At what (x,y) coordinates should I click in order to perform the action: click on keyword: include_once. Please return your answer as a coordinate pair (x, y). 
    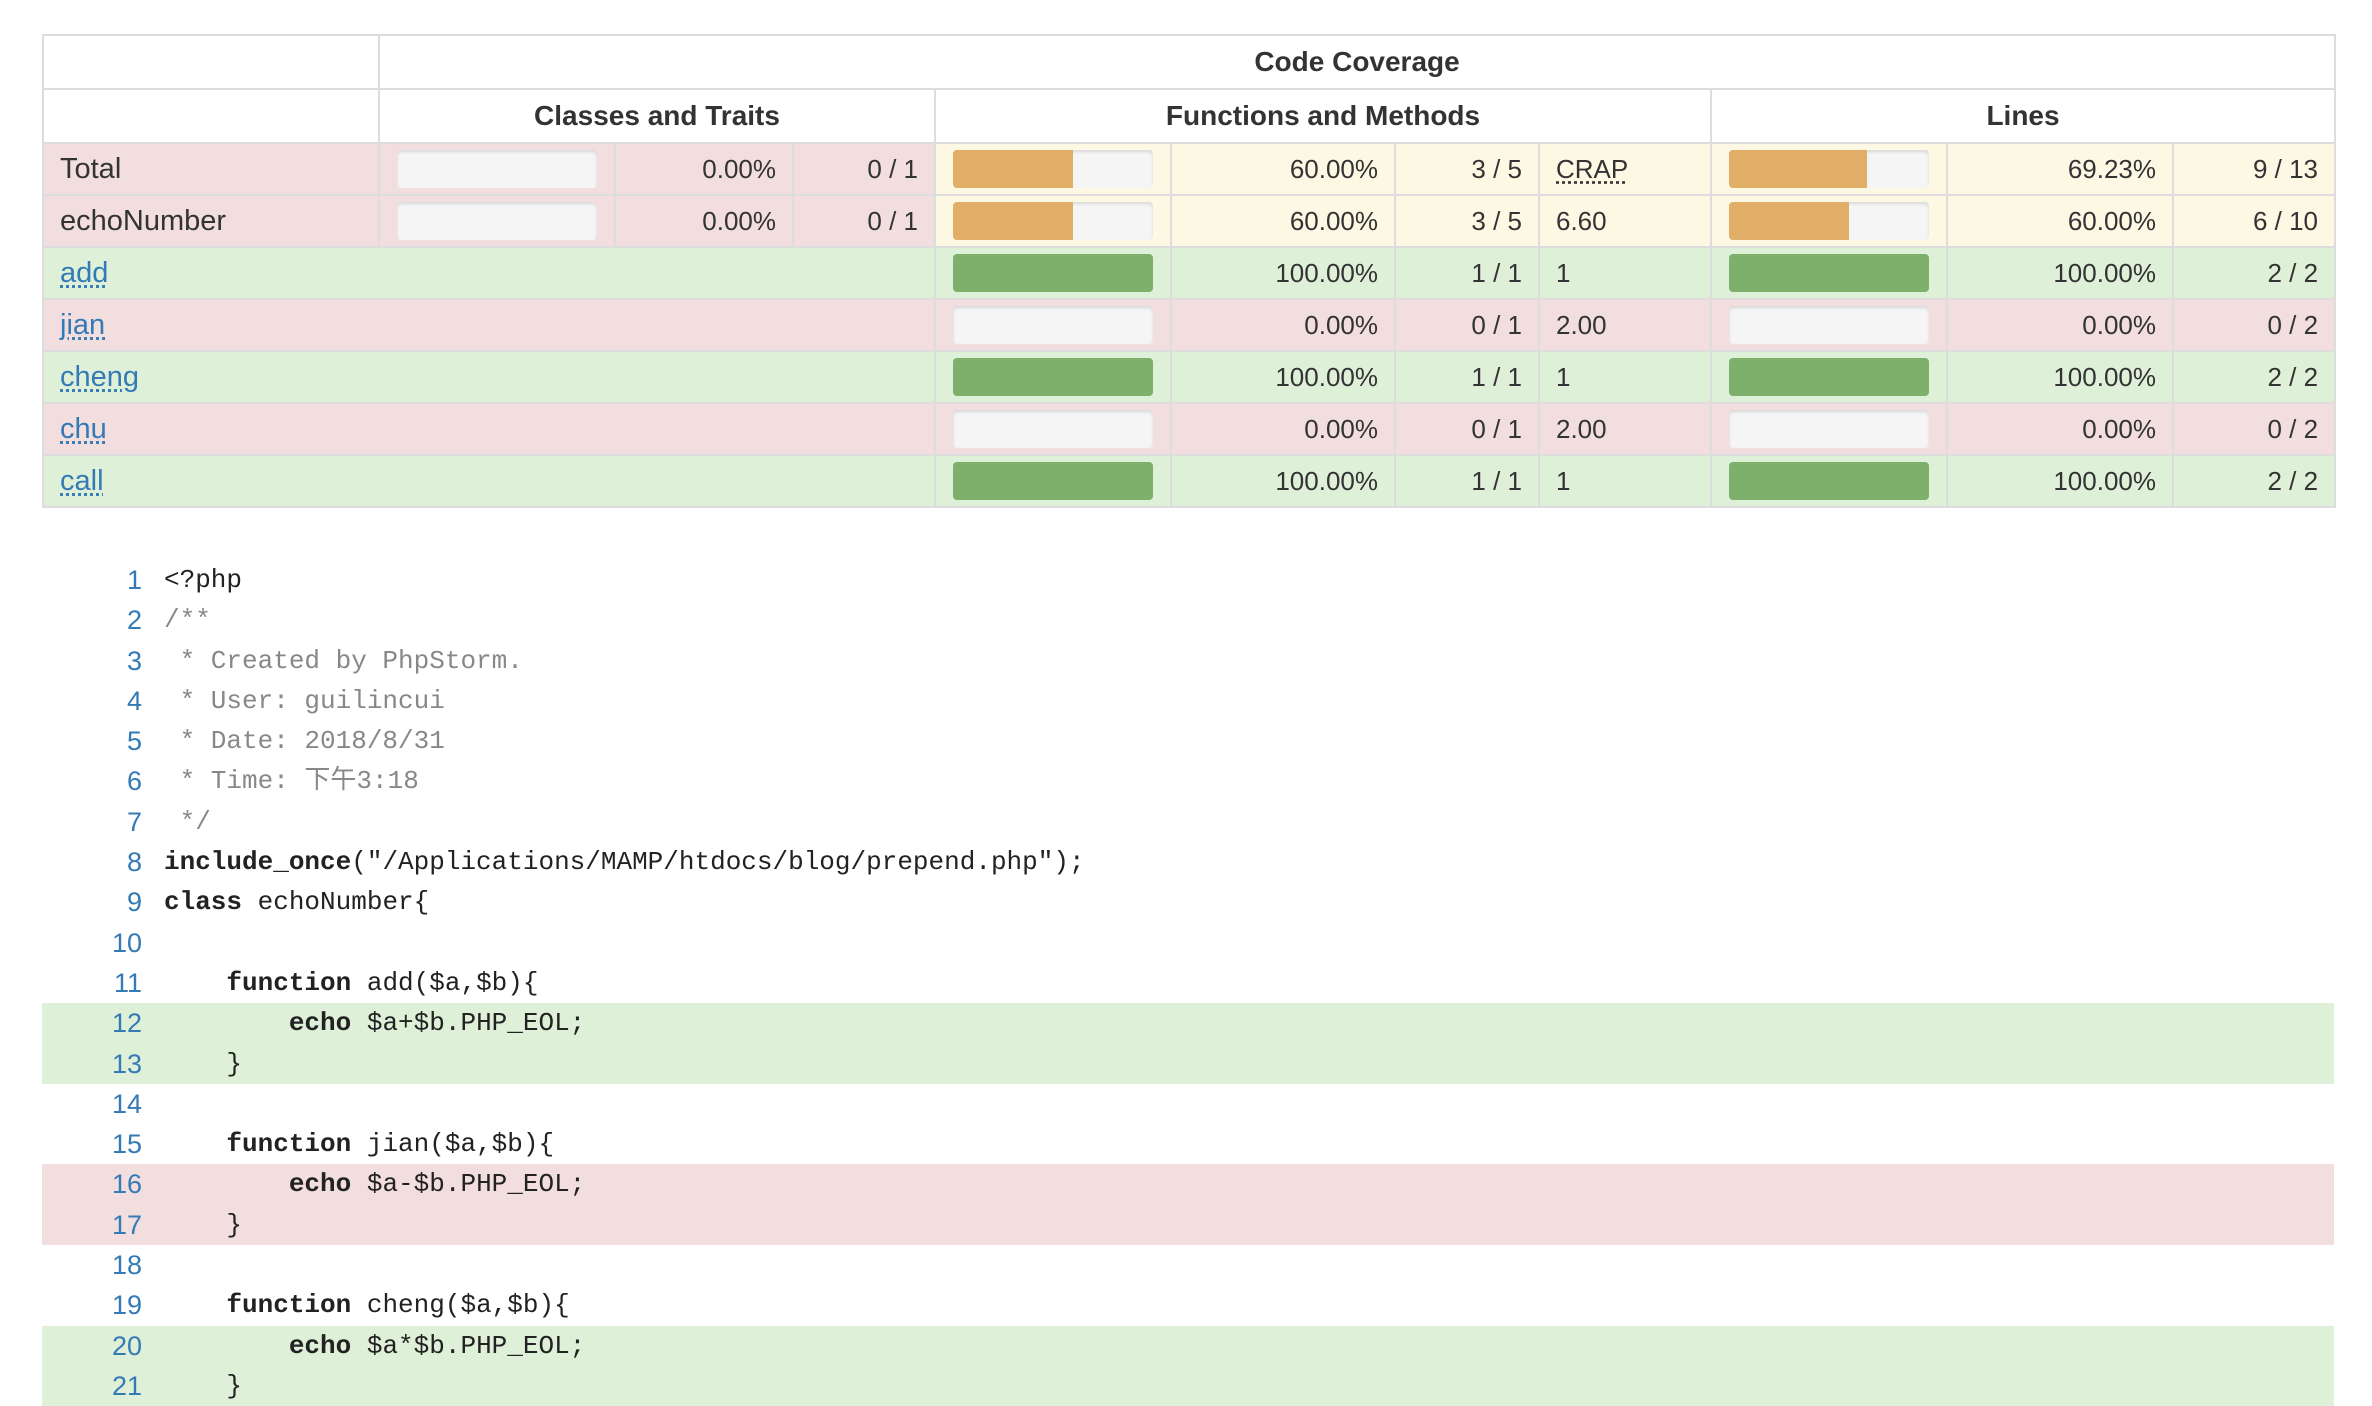
    Looking at the image, I should click on (258, 862).